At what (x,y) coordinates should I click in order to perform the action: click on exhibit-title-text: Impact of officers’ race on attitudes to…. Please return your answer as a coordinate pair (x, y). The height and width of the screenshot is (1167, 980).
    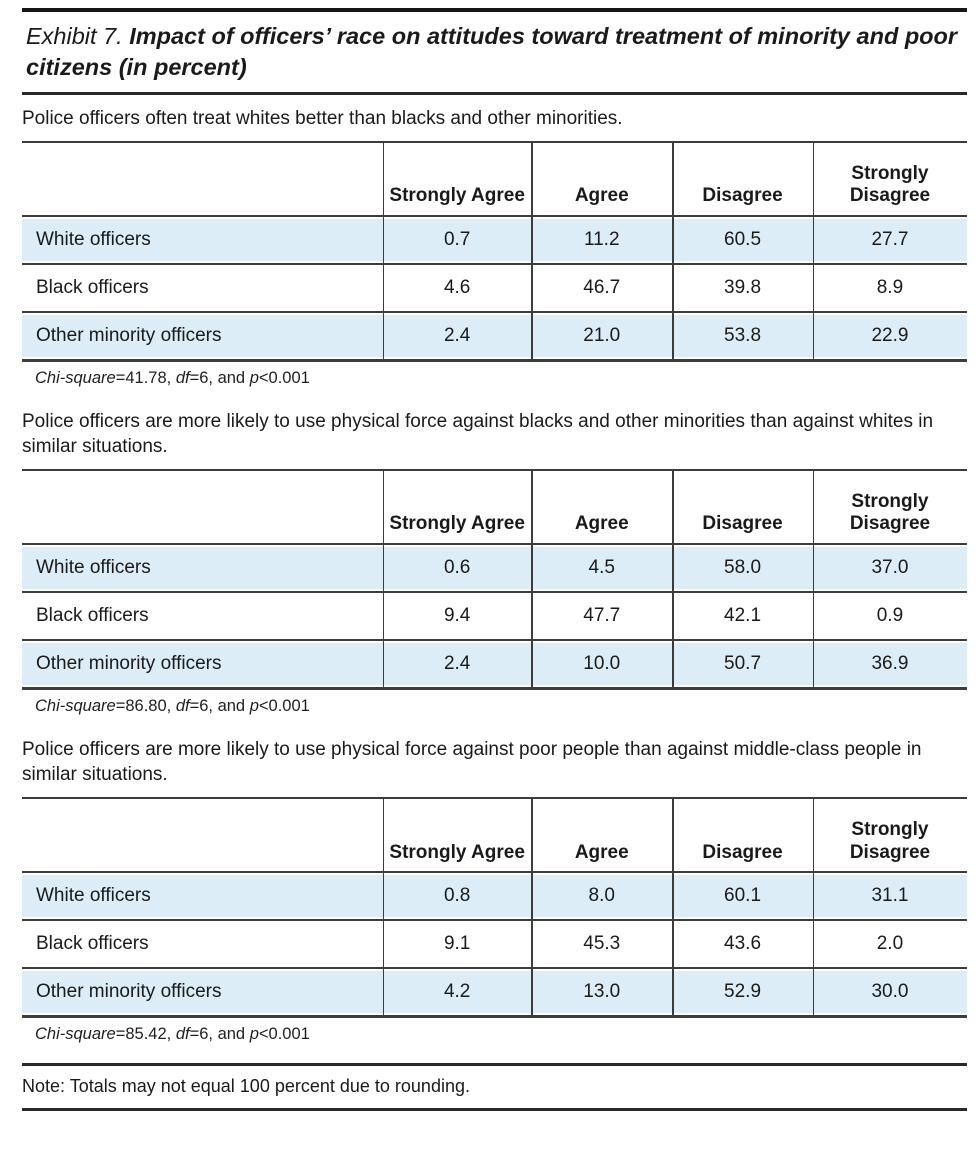
    Looking at the image, I should click on (492, 52).